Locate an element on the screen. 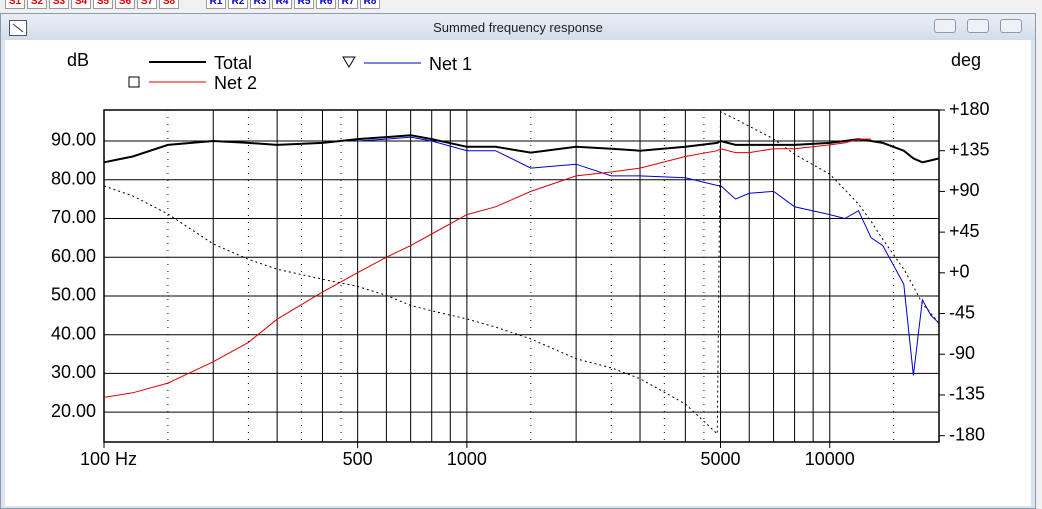  y-tick-label: 30.00 is located at coordinates (73, 372).